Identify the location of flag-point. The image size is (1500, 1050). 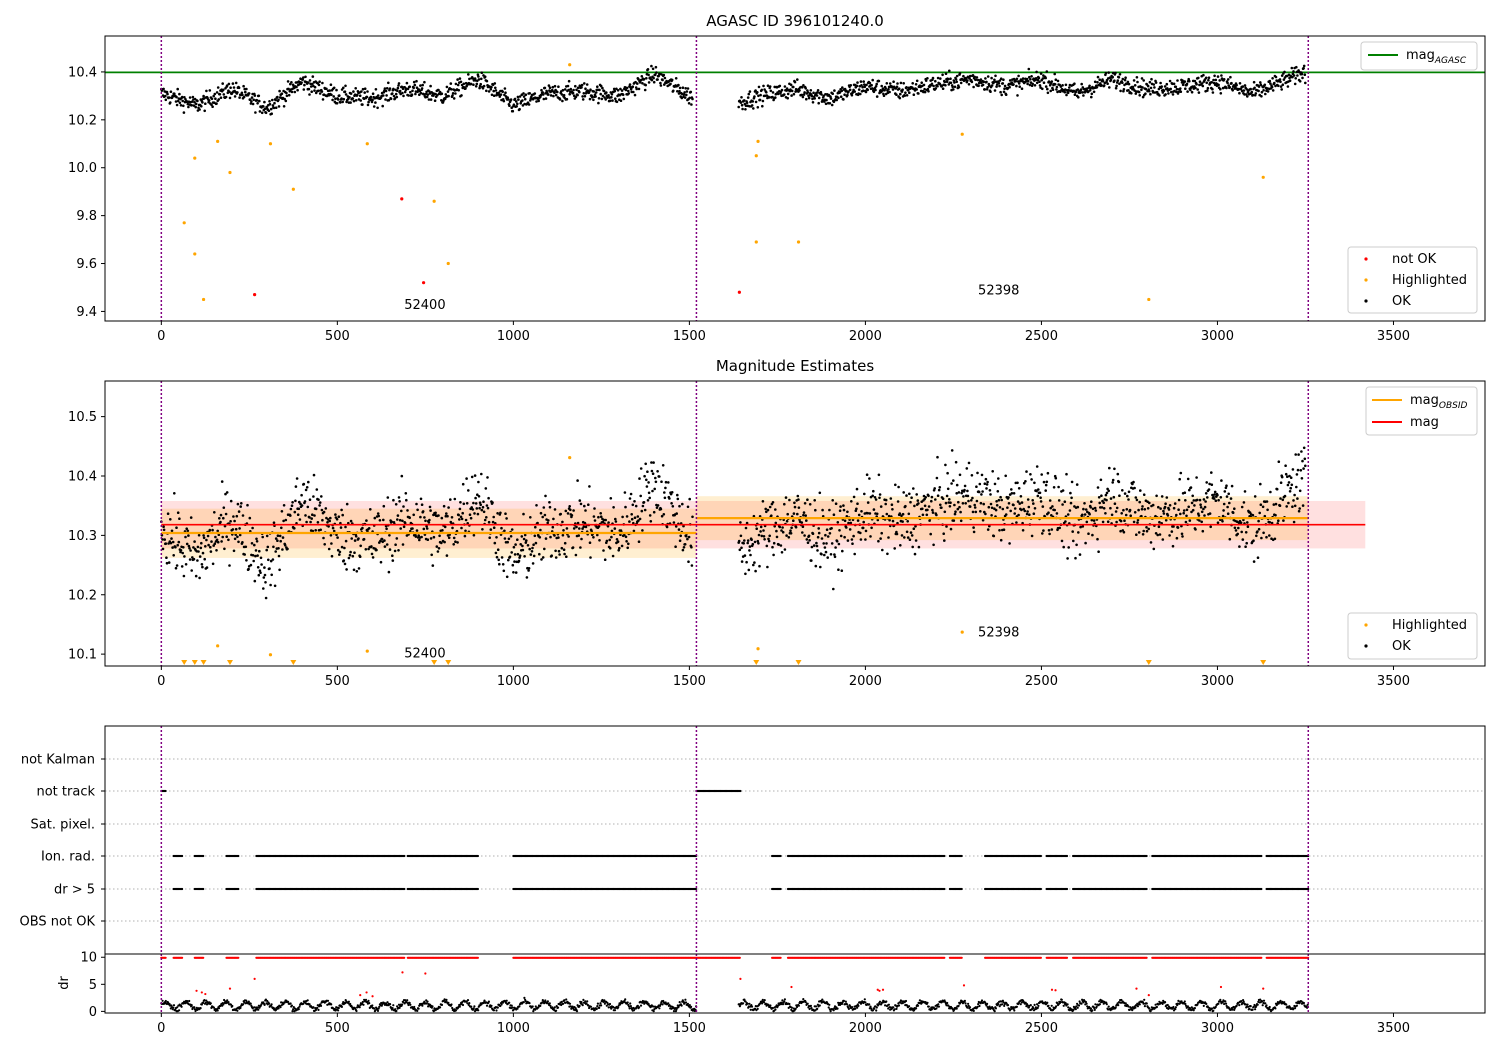
(1040, 856).